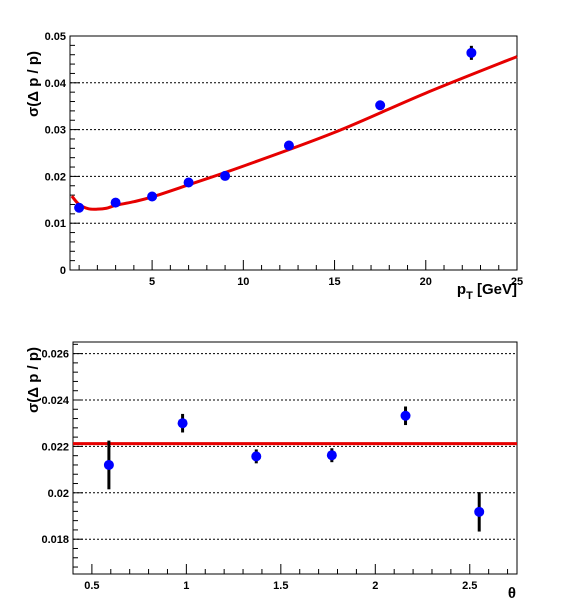 The height and width of the screenshot is (615, 581). Describe the element at coordinates (512, 593) in the screenshot. I see `x-axis-label: θ` at that location.